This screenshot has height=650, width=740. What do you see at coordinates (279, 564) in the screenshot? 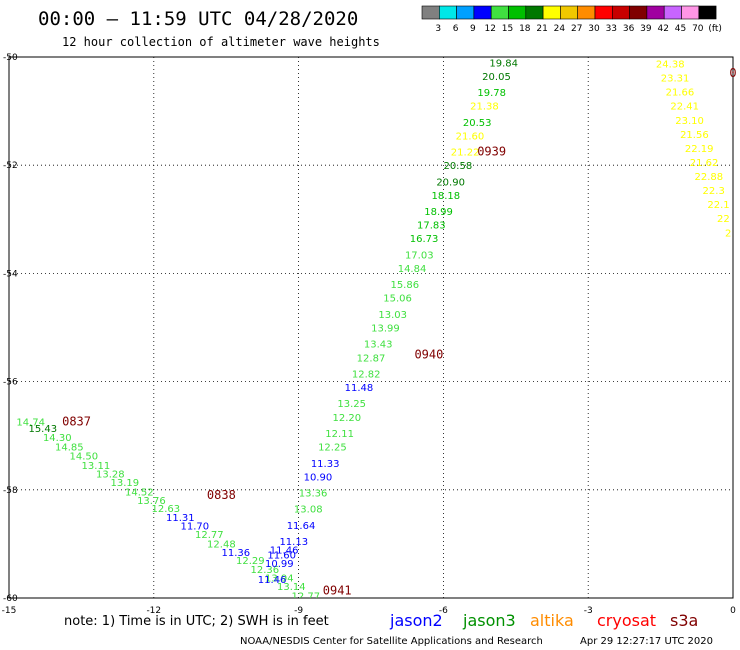
I see `wave-height-label: 10.99` at bounding box center [279, 564].